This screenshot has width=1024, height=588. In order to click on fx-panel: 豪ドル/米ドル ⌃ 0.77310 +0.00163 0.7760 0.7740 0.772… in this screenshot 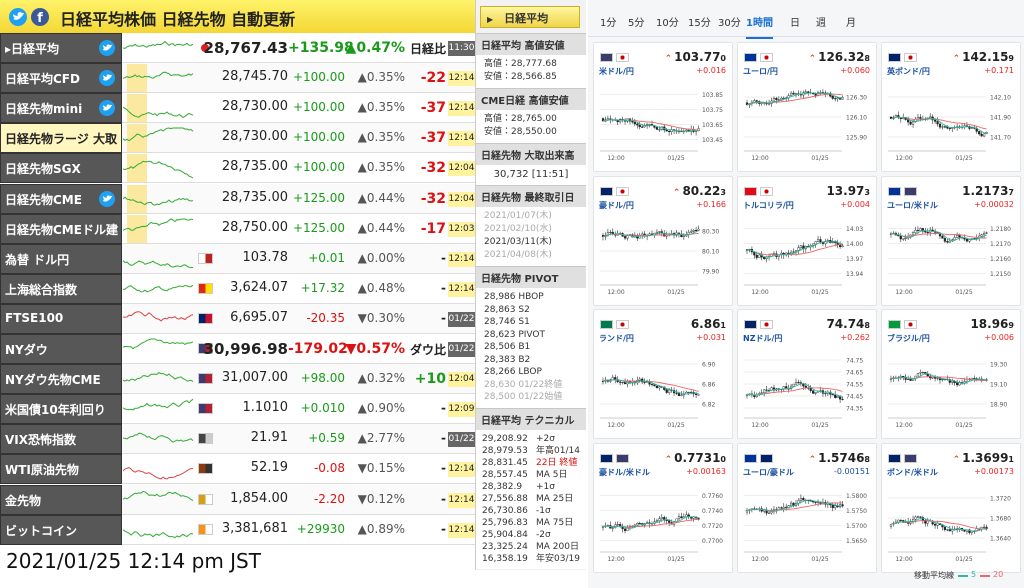, I will do `click(663, 507)`.